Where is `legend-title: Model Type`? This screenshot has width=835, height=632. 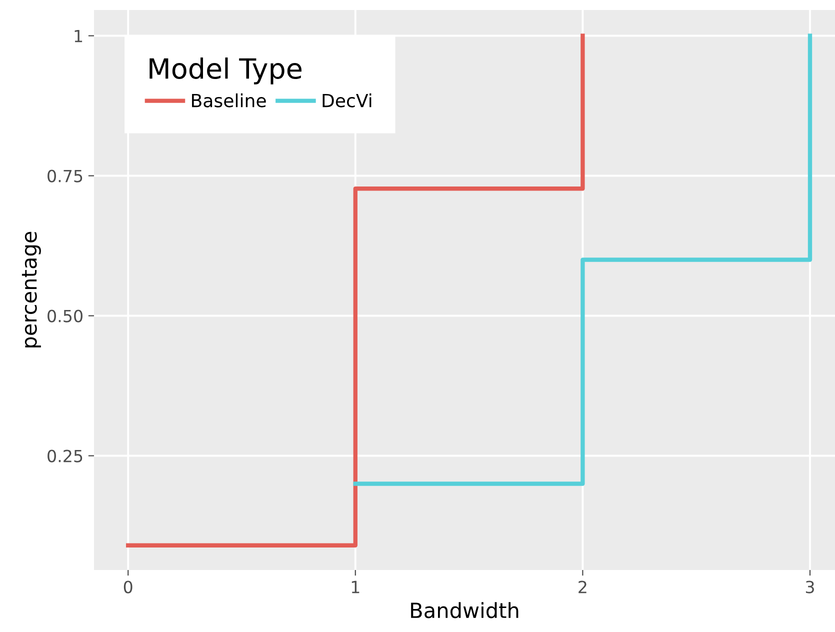 legend-title: Model Type is located at coordinates (226, 70).